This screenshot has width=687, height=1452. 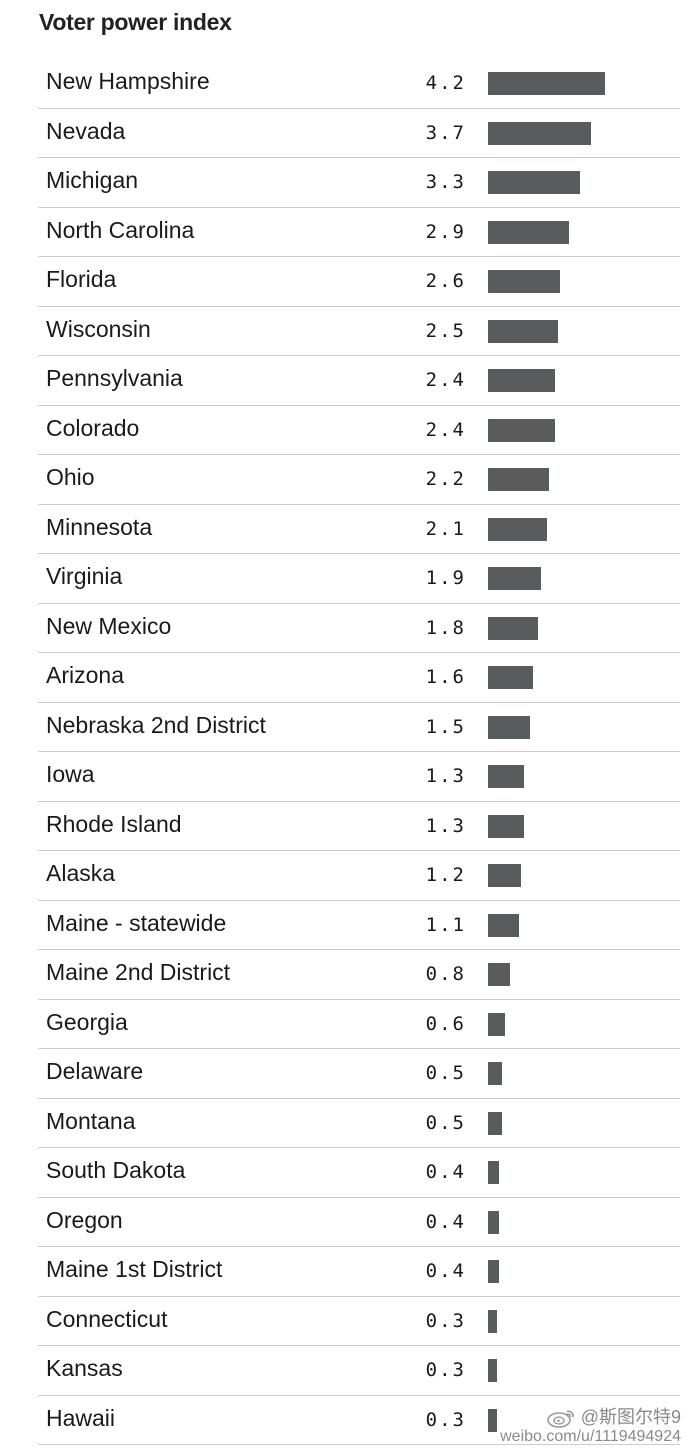 What do you see at coordinates (84, 1219) in the screenshot?
I see `category-label: Oregon` at bounding box center [84, 1219].